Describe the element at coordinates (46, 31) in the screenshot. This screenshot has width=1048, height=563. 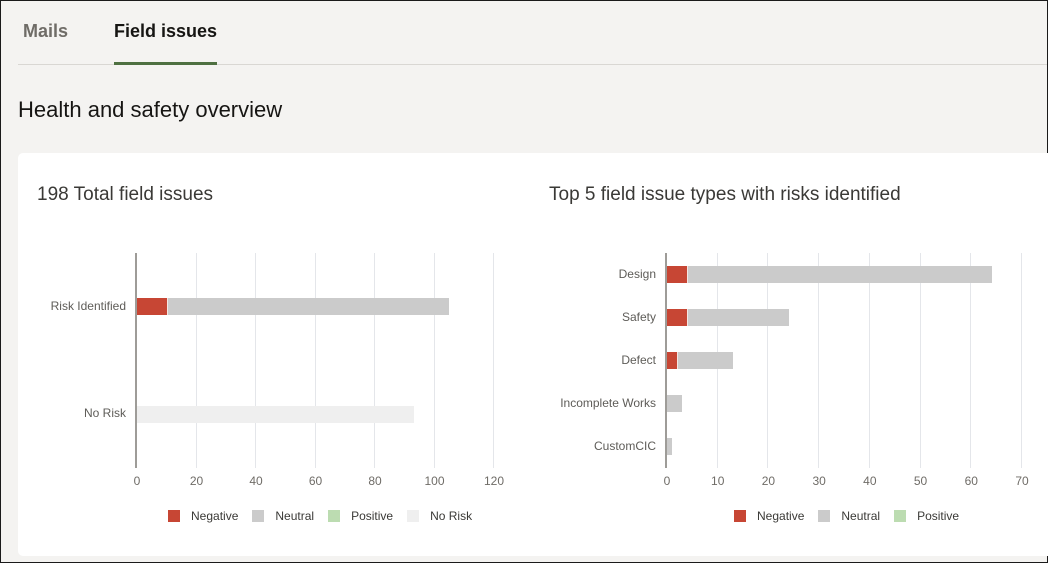
I see `tab-mails: Mails` at that location.